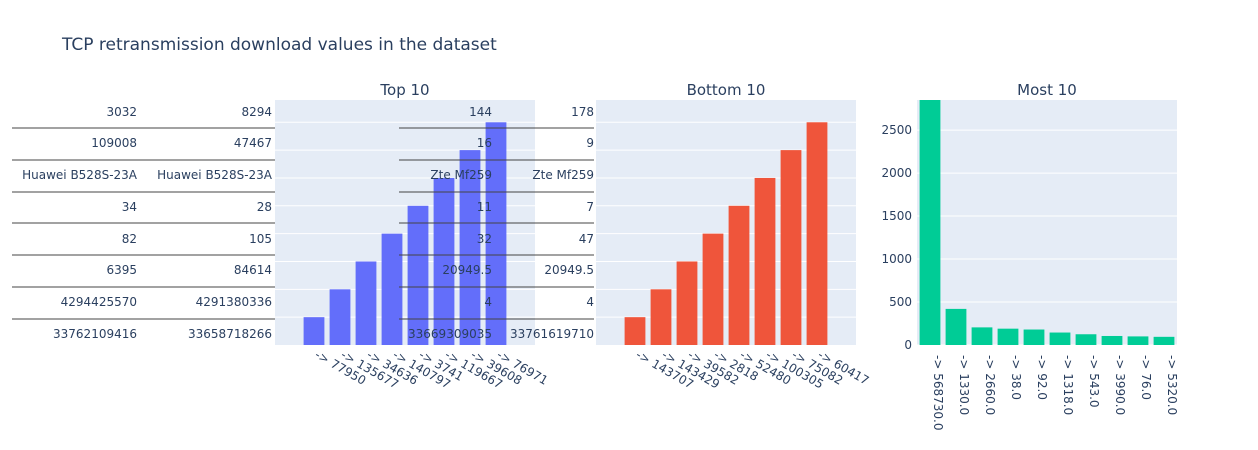 The height and width of the screenshot is (450, 1258). What do you see at coordinates (1068, 385) in the screenshot?
I see `x-tick-label: -> 1318.0` at bounding box center [1068, 385].